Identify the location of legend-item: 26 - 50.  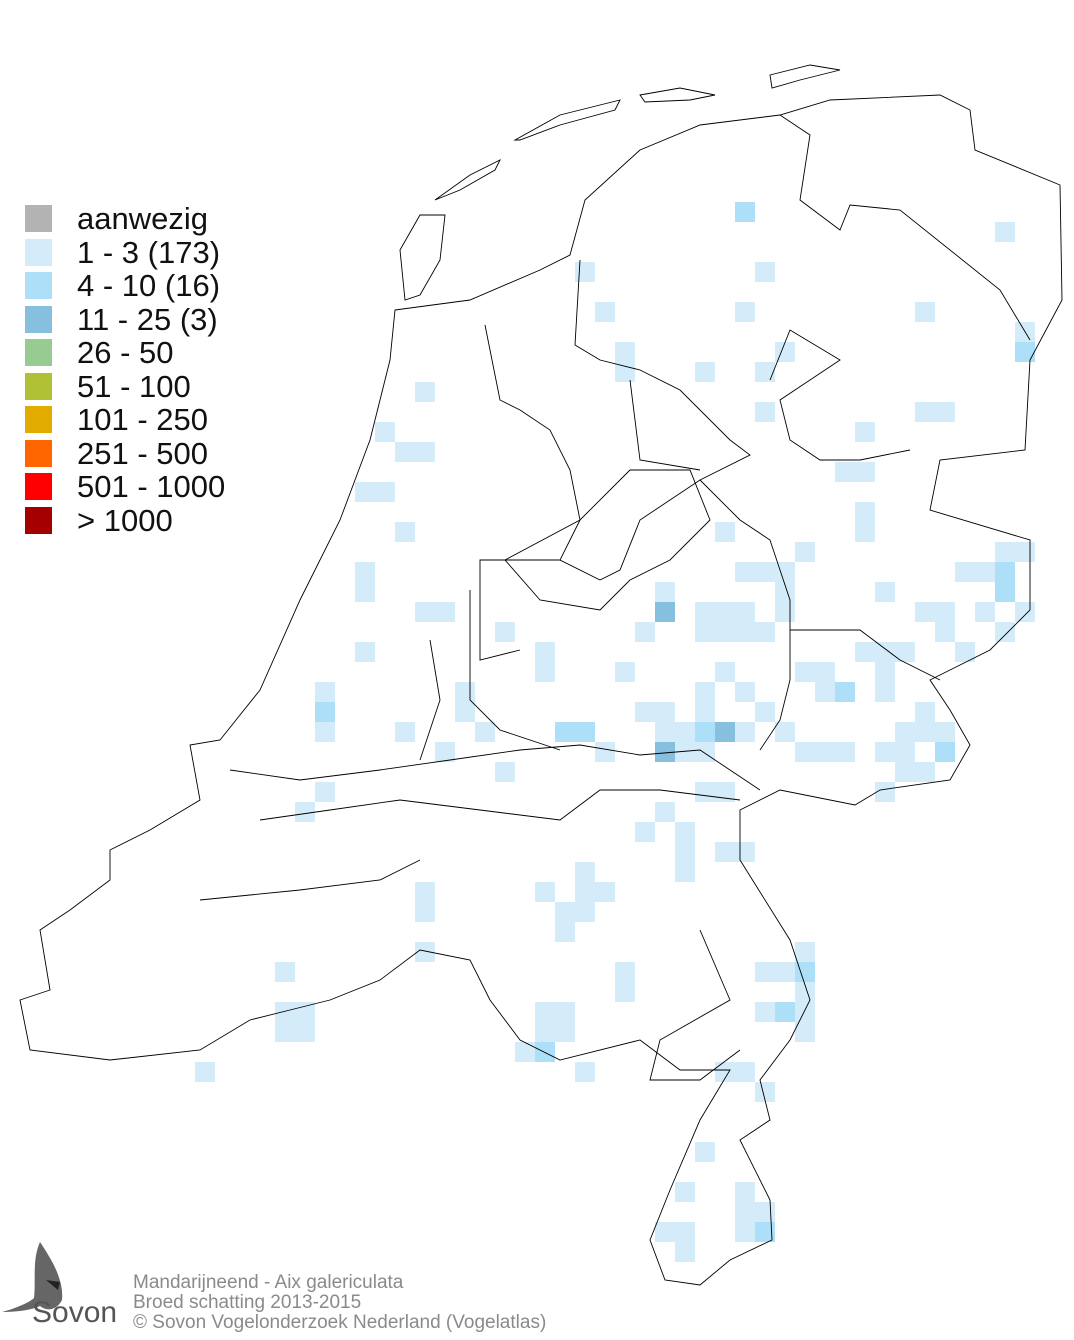
(125, 353).